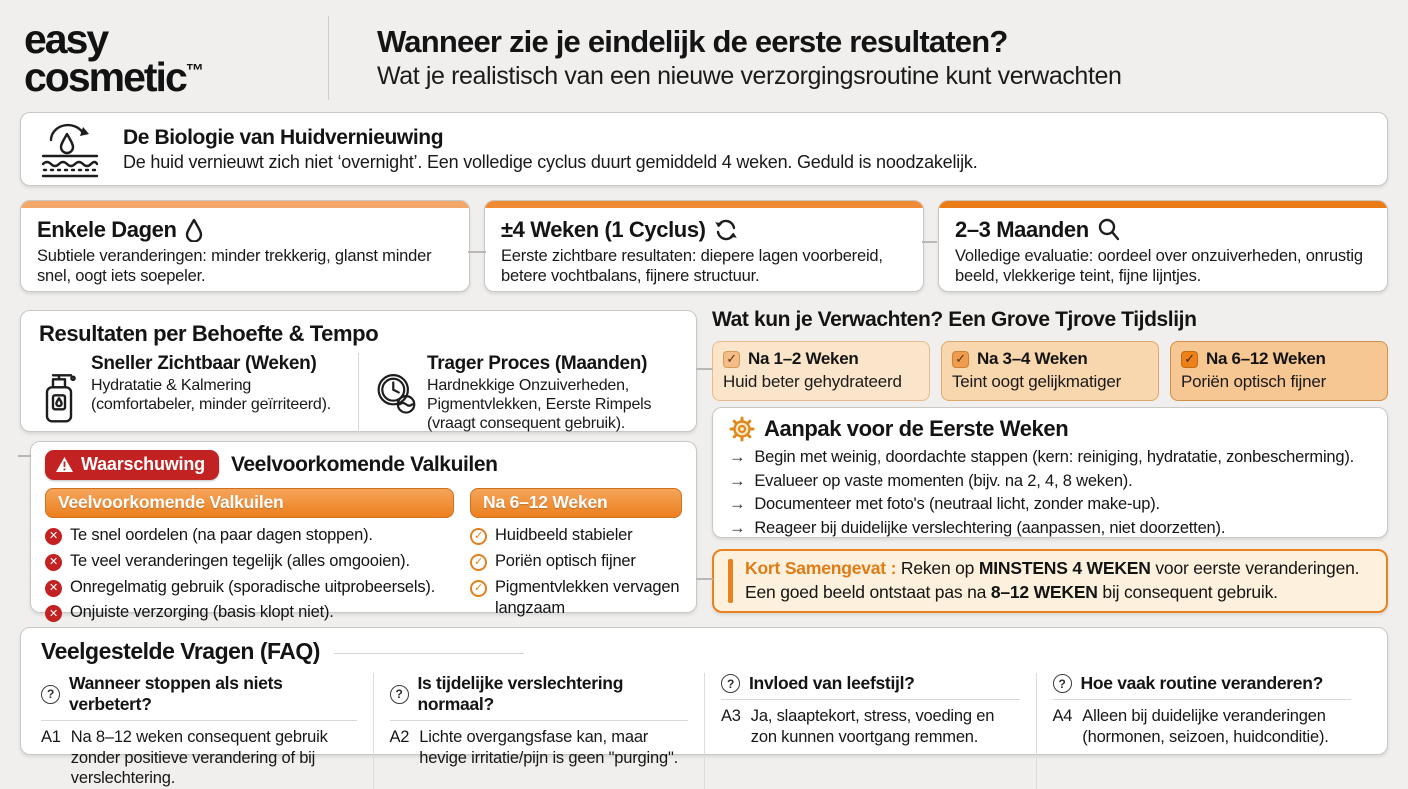  Describe the element at coordinates (194, 70) in the screenshot. I see `trademark-symbol: ™` at that location.